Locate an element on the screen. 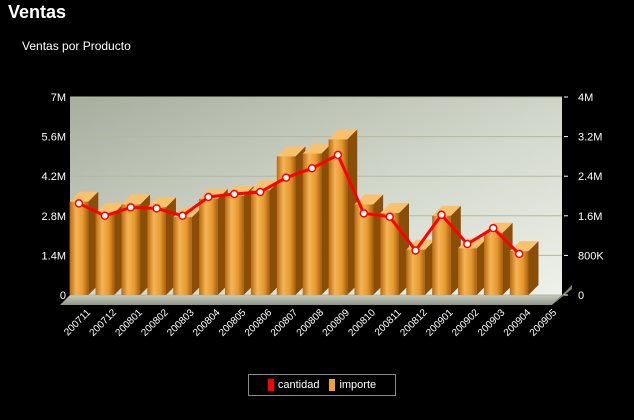  bar-side is located at coordinates (533, 268).